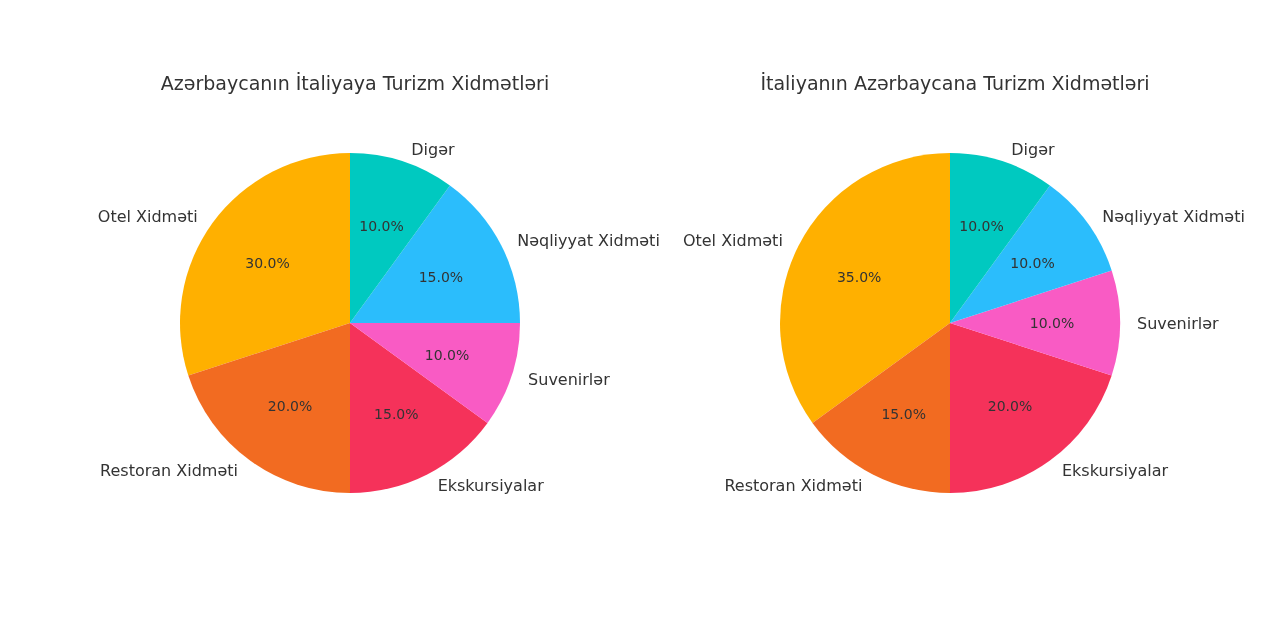 This screenshot has height=640, width=1280. Describe the element at coordinates (355, 82) in the screenshot. I see `chart-title: Azərbaycanın İtaliyaya Turizm Xidmətləri` at that location.